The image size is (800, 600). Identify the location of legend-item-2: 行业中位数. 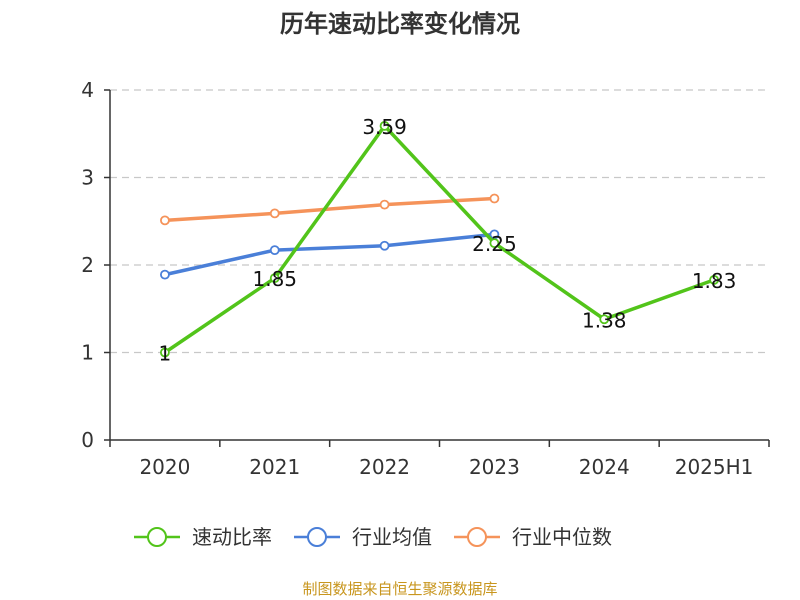
(533, 537).